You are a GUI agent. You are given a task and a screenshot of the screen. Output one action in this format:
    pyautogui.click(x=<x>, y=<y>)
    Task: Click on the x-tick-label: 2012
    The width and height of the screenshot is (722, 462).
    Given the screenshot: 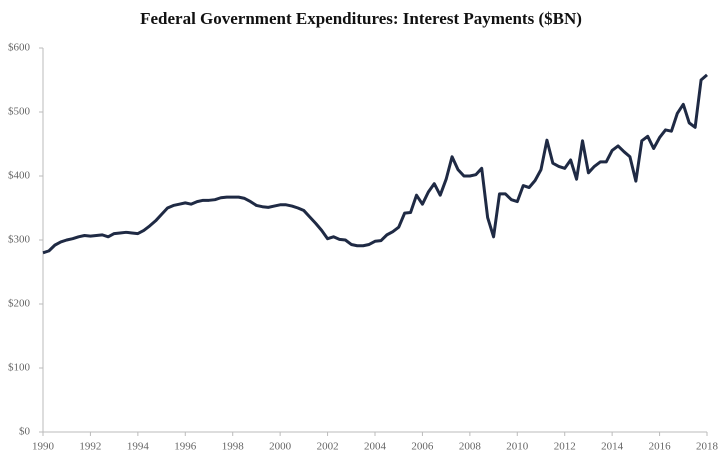 What is the action you would take?
    pyautogui.click(x=565, y=447)
    